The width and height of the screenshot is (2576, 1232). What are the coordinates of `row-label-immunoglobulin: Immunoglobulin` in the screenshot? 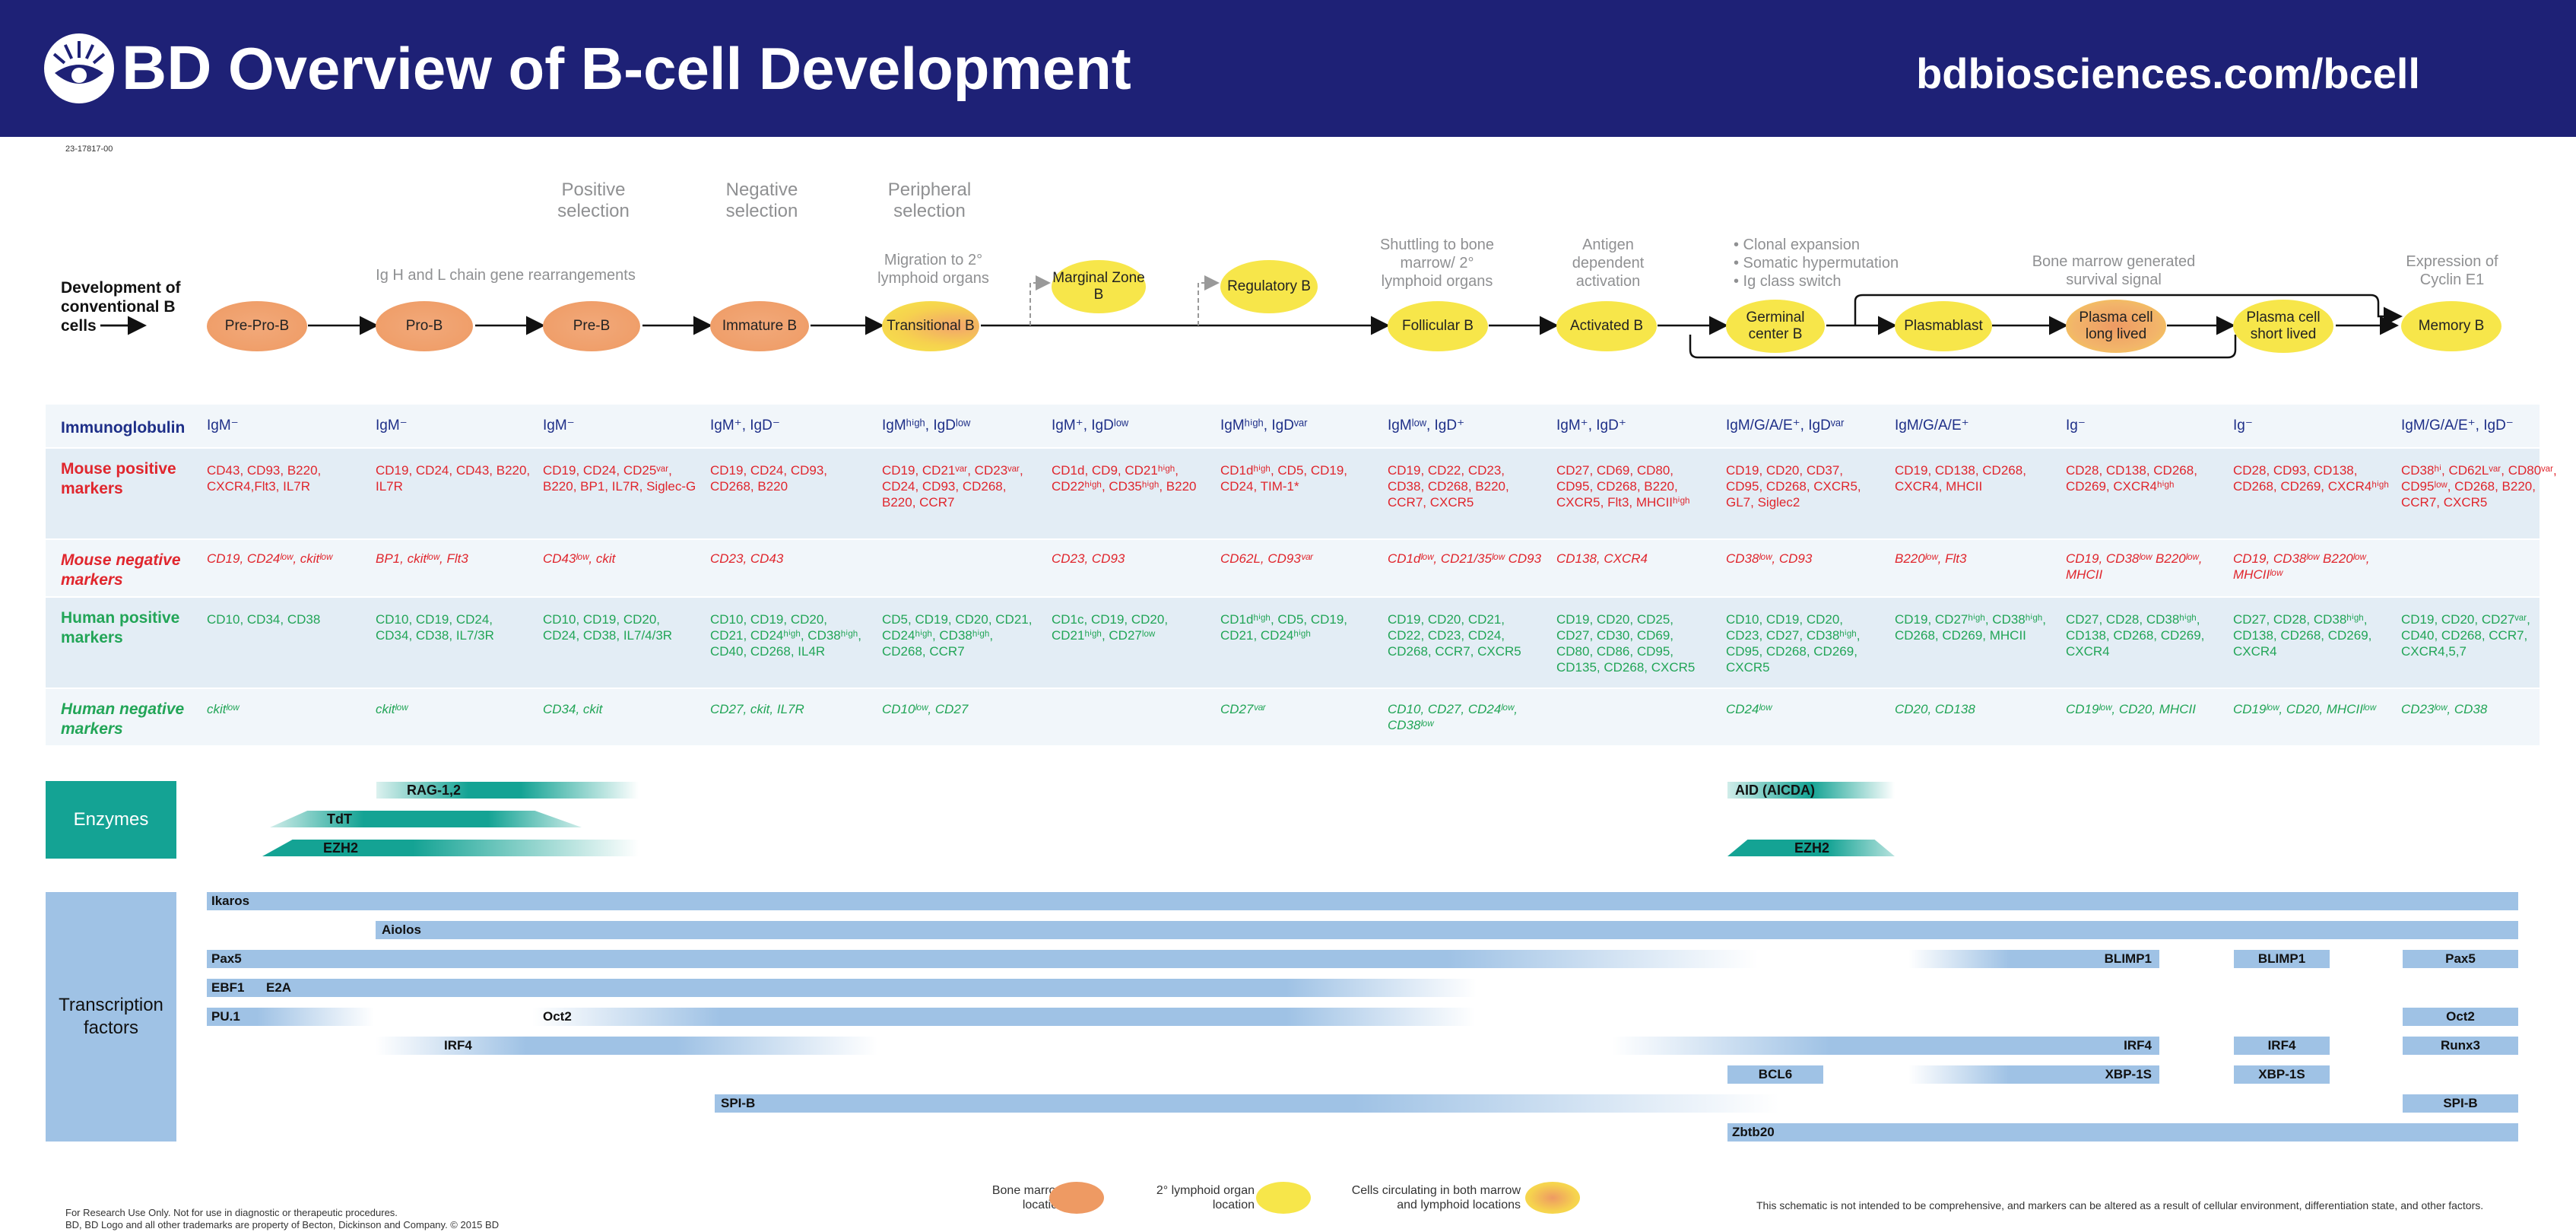 It's located at (124, 428).